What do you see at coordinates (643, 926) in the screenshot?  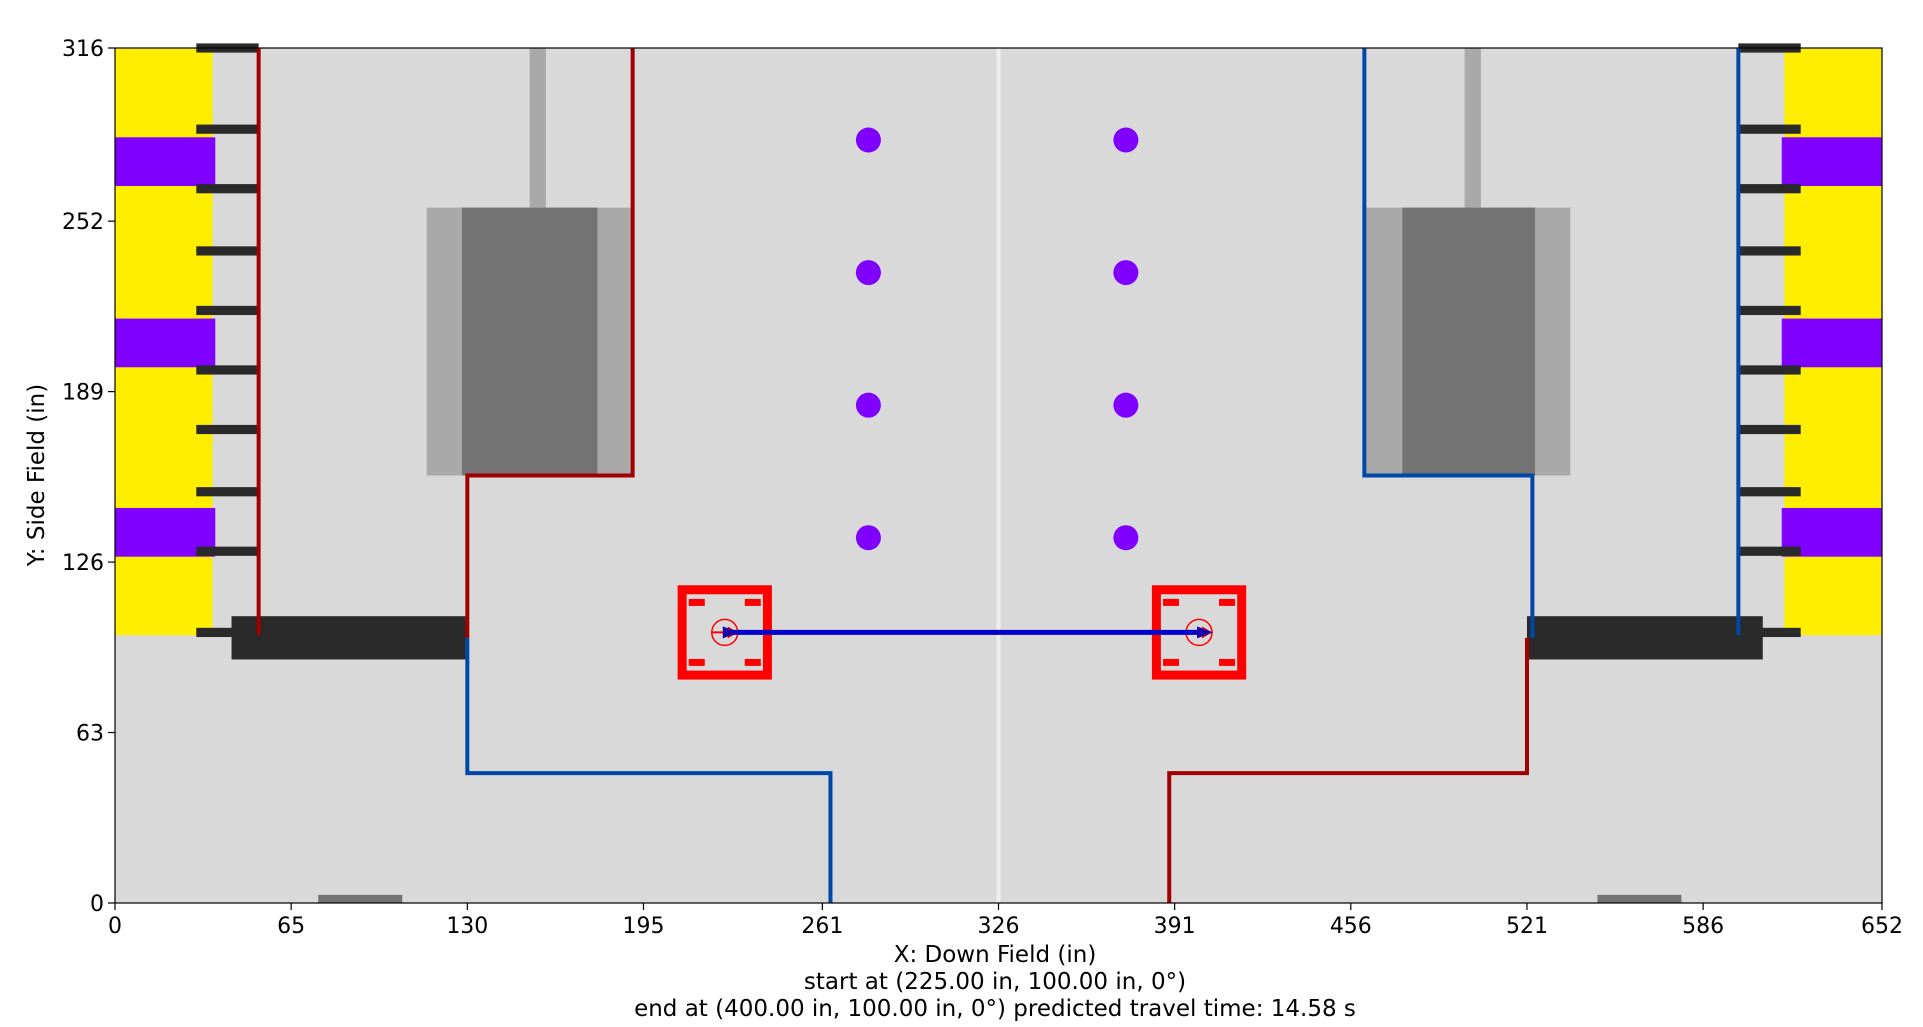 I see `x-tick-label: 195` at bounding box center [643, 926].